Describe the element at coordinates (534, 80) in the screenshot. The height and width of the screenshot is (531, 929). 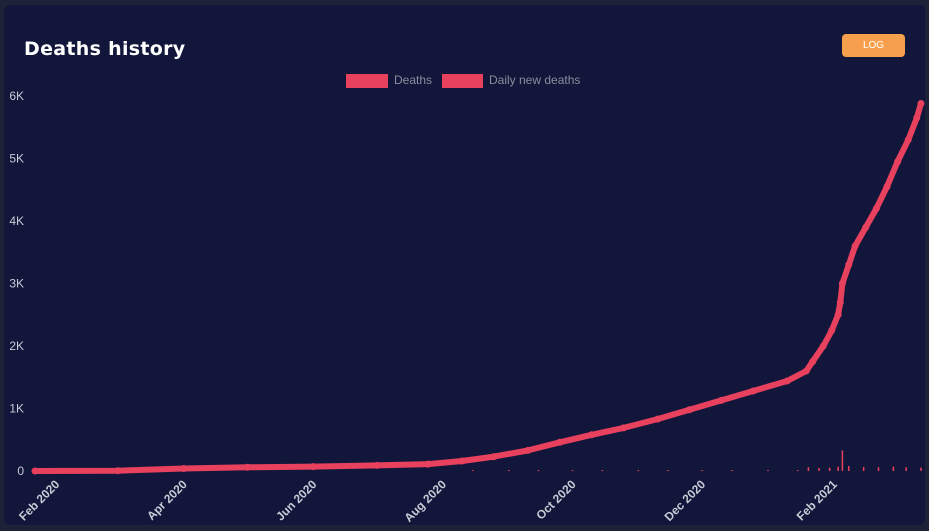
I see `legend-label-daily-new-deaths: Daily new deaths` at that location.